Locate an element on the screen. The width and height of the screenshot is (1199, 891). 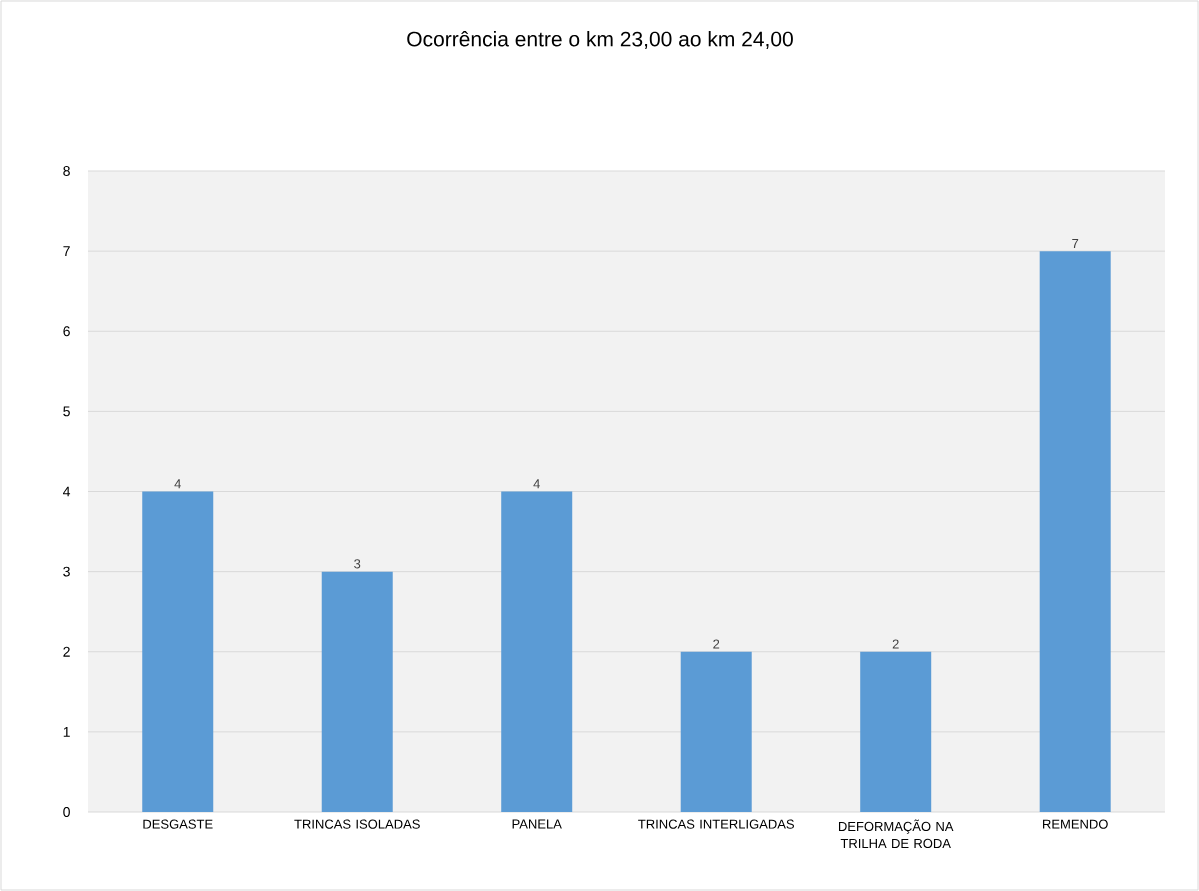
x-tick-label: DEFORMAÇÃO NA TRILHA DE RODA is located at coordinates (896, 834).